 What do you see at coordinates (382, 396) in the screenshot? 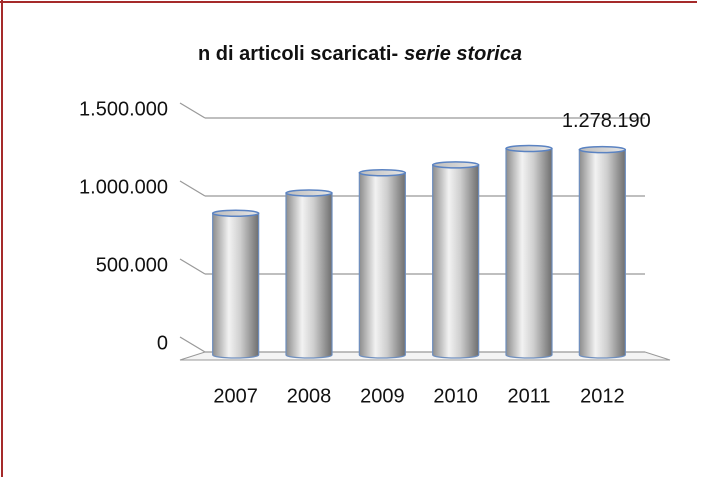
I see `x-tick-label: 2009` at bounding box center [382, 396].